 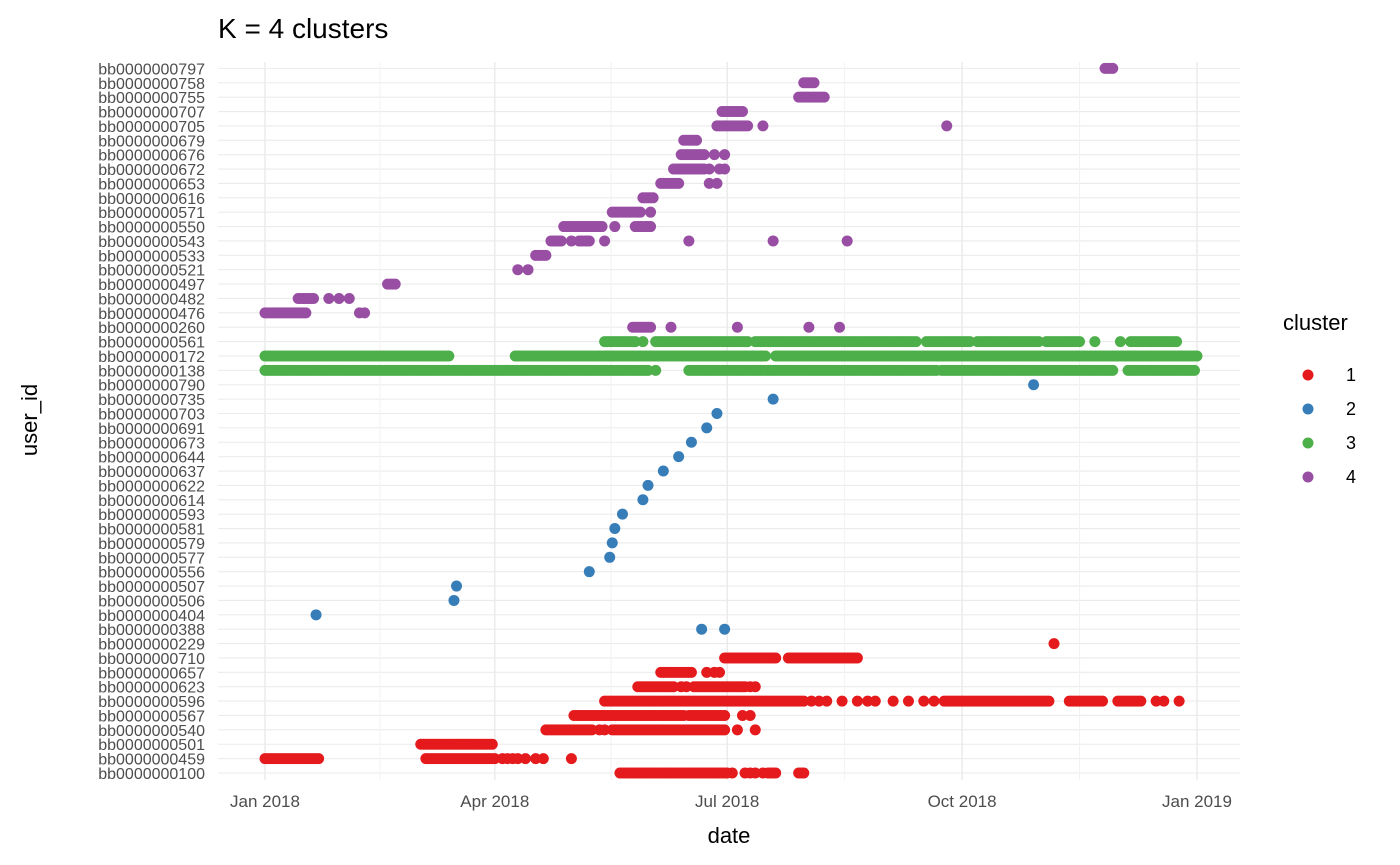 What do you see at coordinates (151, 645) in the screenshot?
I see `y-tick-label: bb0000000229` at bounding box center [151, 645].